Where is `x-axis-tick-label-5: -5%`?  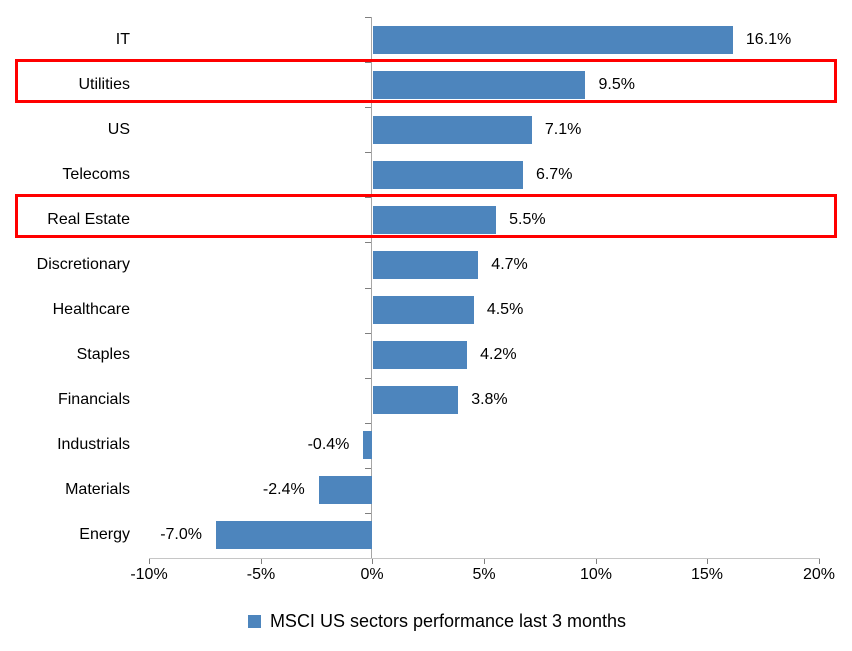
x-axis-tick-label-5: -5% is located at coordinates (261, 574).